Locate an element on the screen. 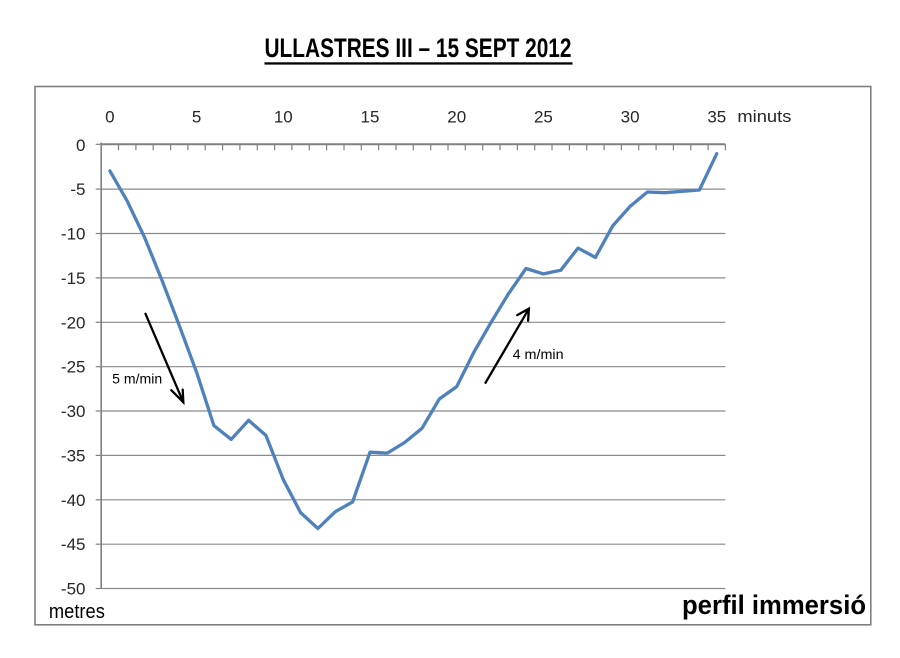 The height and width of the screenshot is (658, 900). svg-text: -10 is located at coordinates (73, 234).